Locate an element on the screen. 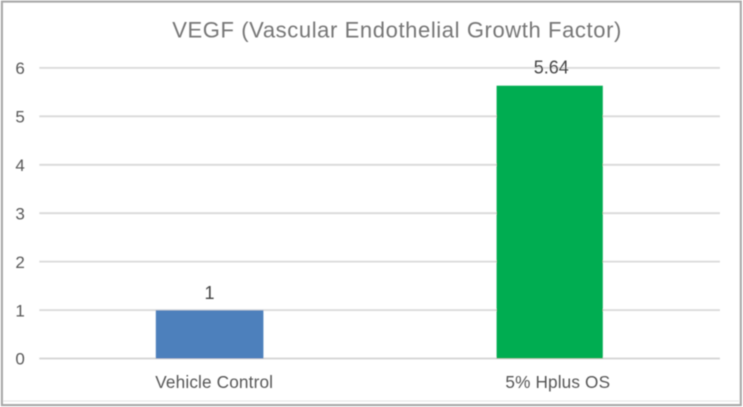  svg-text: 5.64 is located at coordinates (551, 68).